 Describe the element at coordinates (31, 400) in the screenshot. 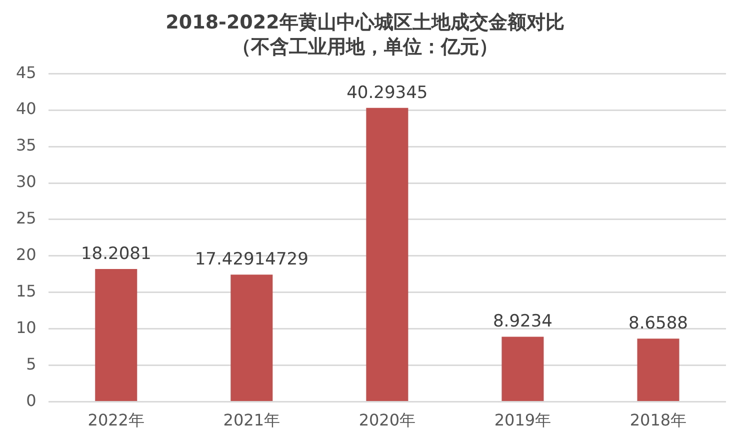

I see `y-tick-label: 0` at that location.